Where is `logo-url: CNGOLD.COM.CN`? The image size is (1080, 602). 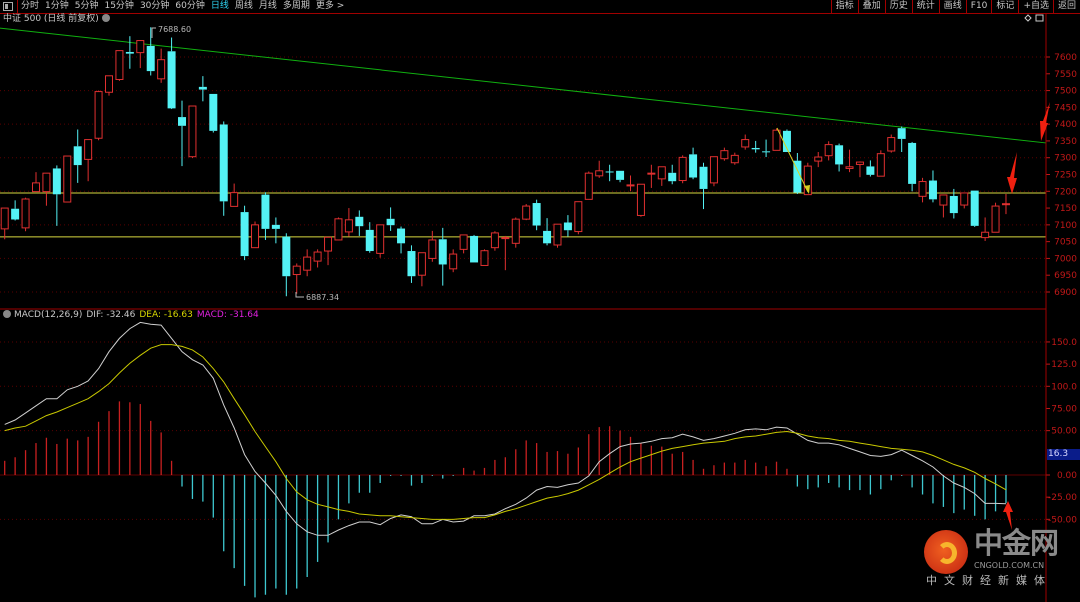 logo-url: CNGOLD.COM.CN is located at coordinates (1009, 565).